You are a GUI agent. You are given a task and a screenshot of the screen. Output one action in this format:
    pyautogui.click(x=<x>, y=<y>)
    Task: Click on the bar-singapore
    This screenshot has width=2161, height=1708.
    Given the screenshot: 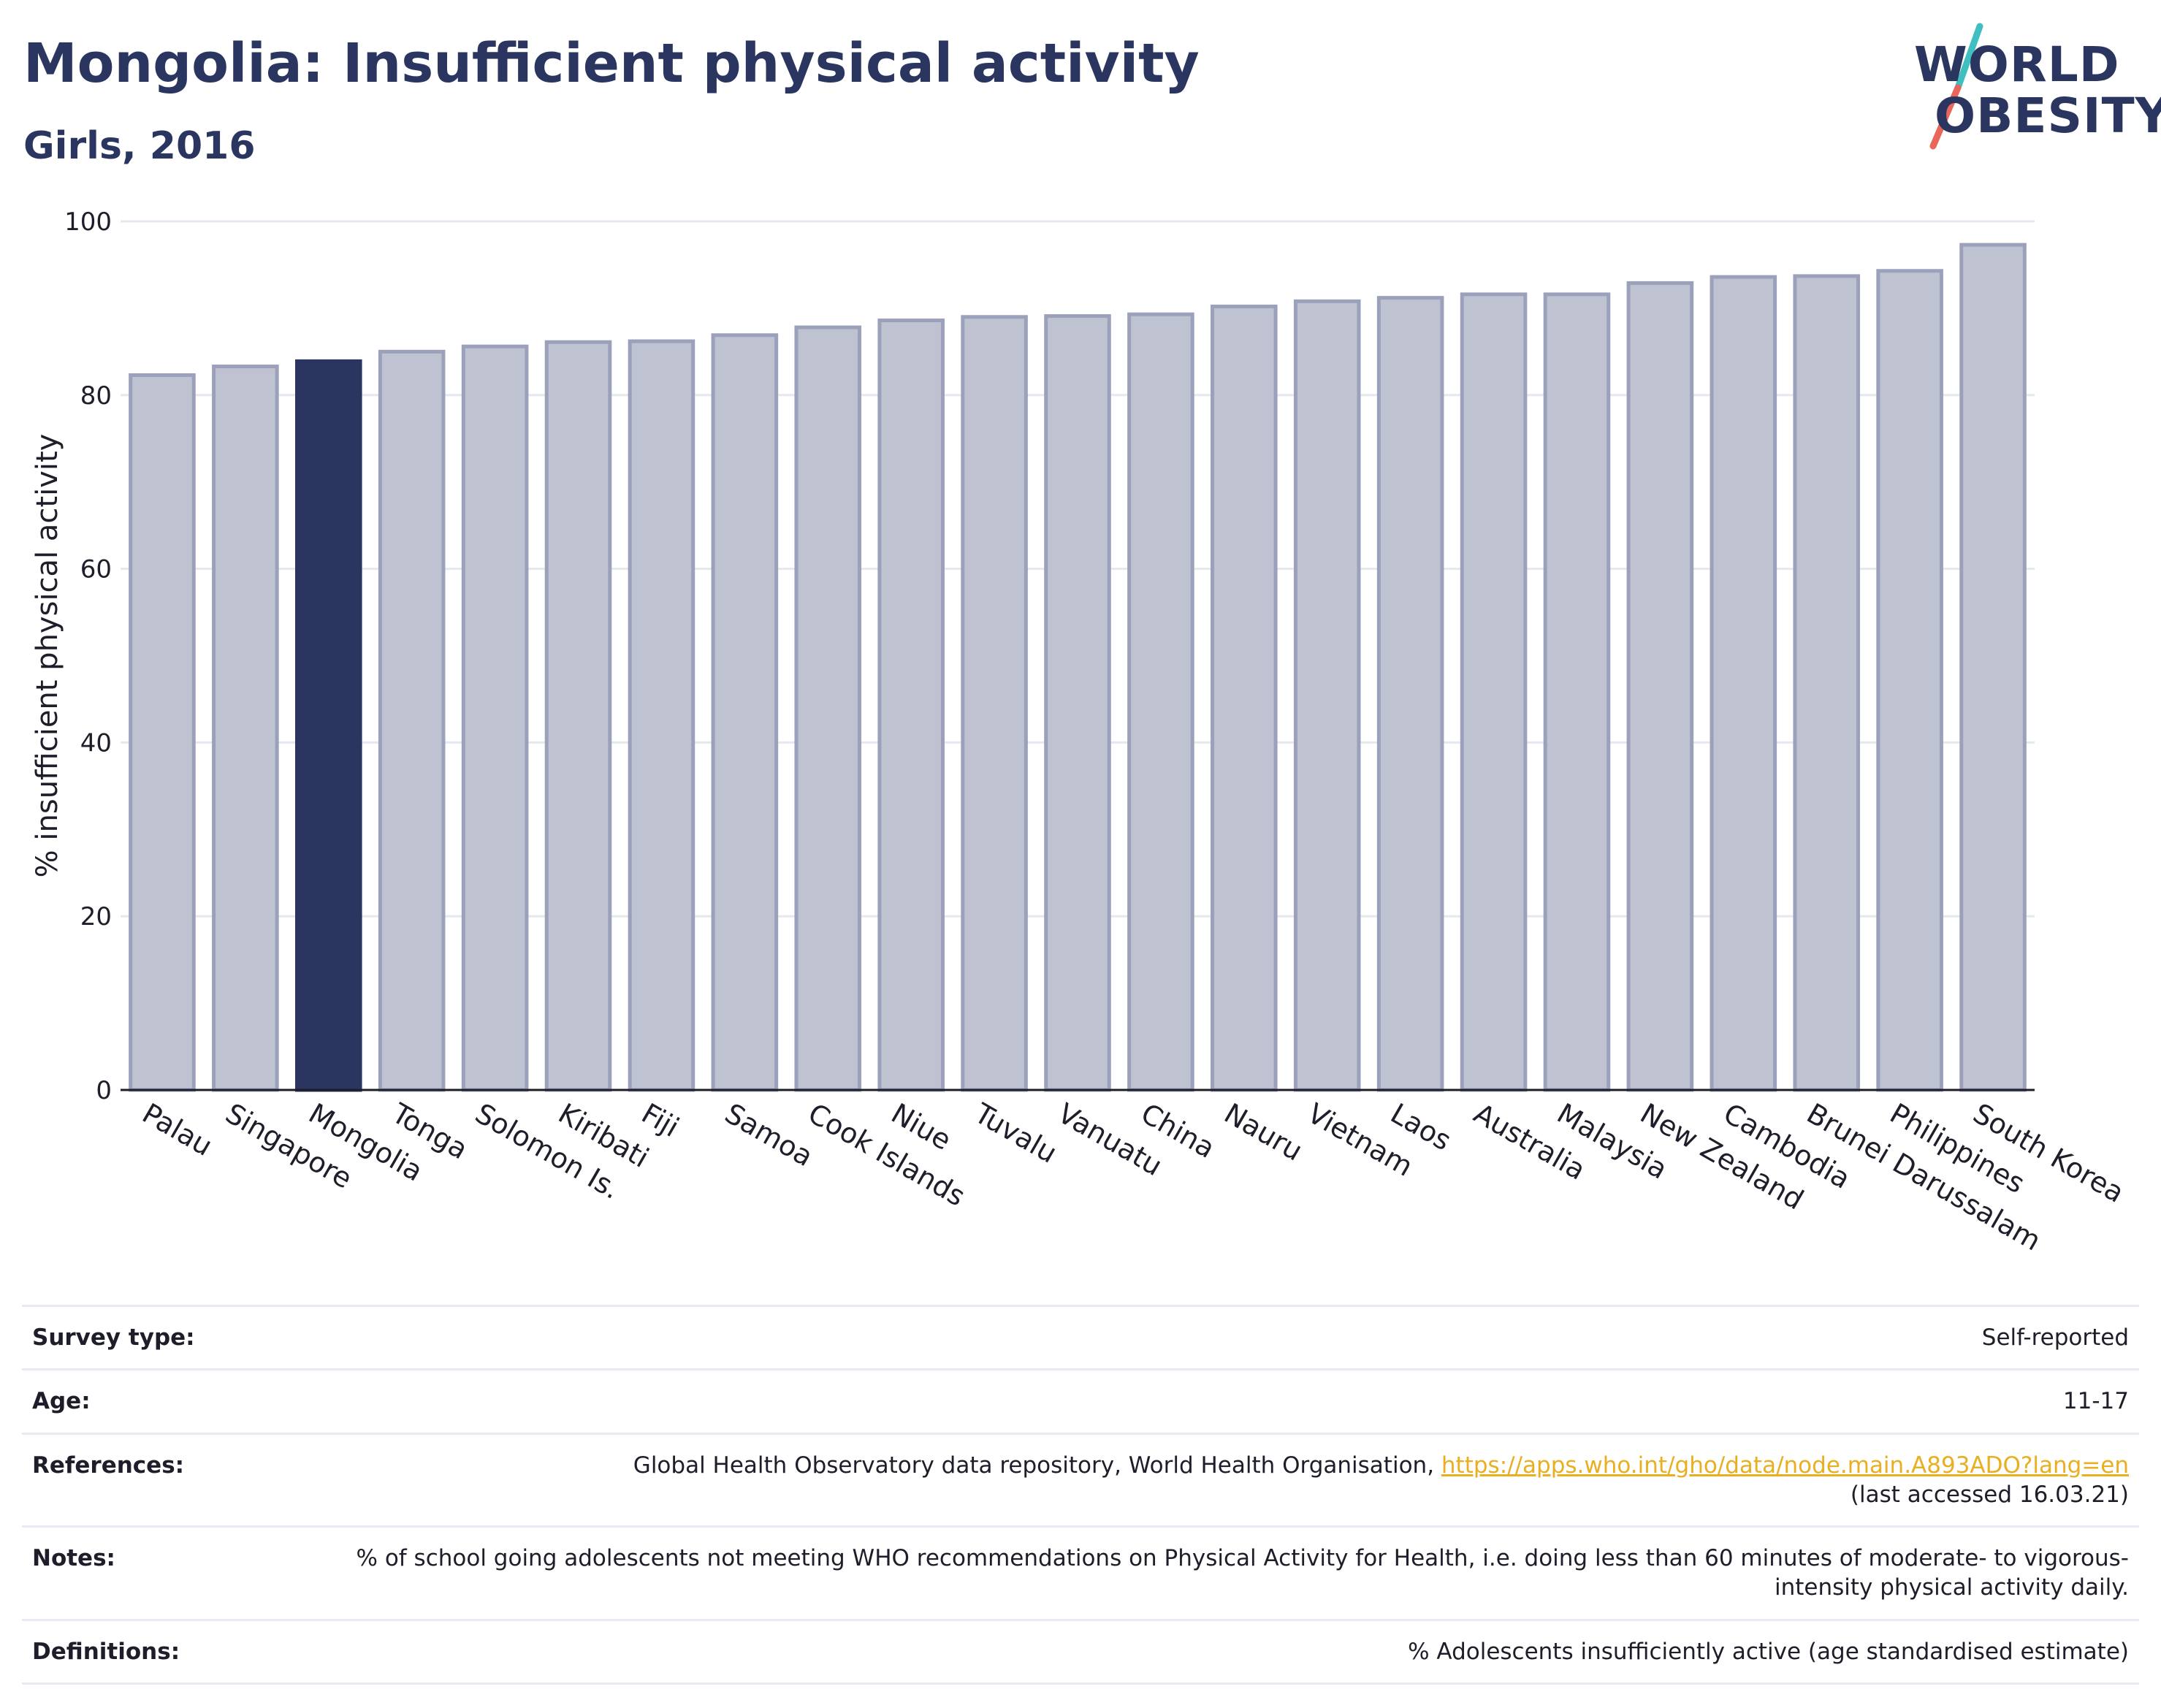 What is the action you would take?
    pyautogui.click(x=245, y=728)
    